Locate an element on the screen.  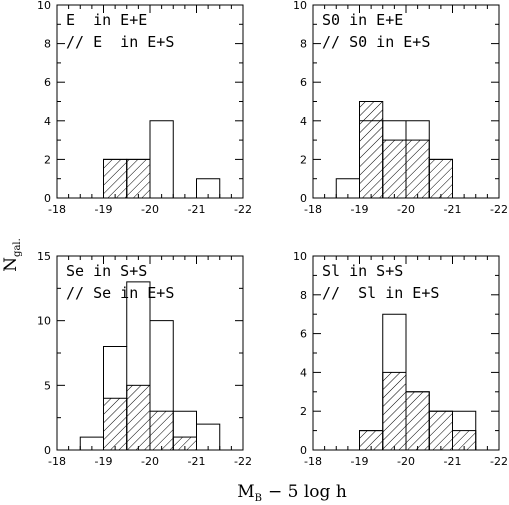
panel-label-line-2: // Se in E+S is located at coordinates (120, 293).